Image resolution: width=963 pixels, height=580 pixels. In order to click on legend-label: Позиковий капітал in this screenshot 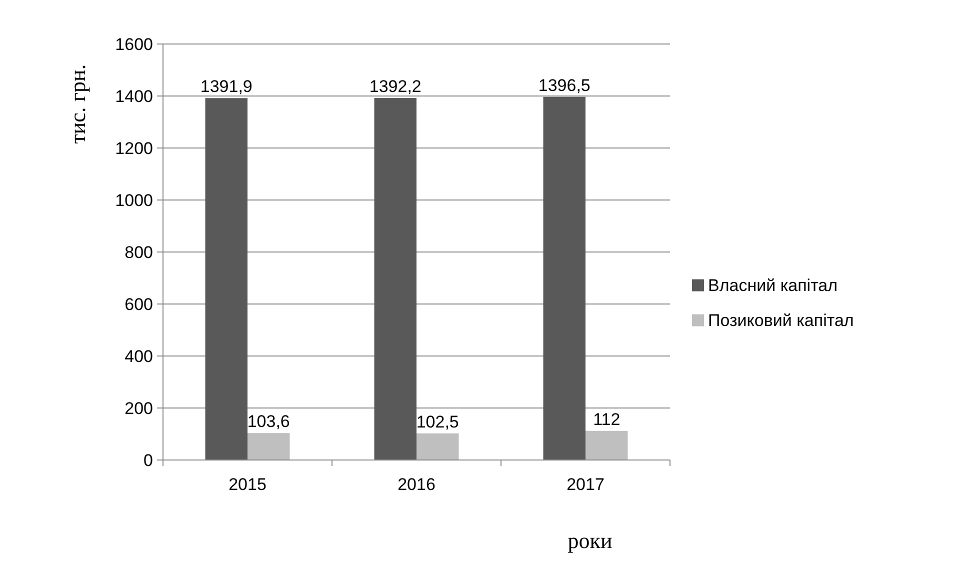, I will do `click(781, 320)`.